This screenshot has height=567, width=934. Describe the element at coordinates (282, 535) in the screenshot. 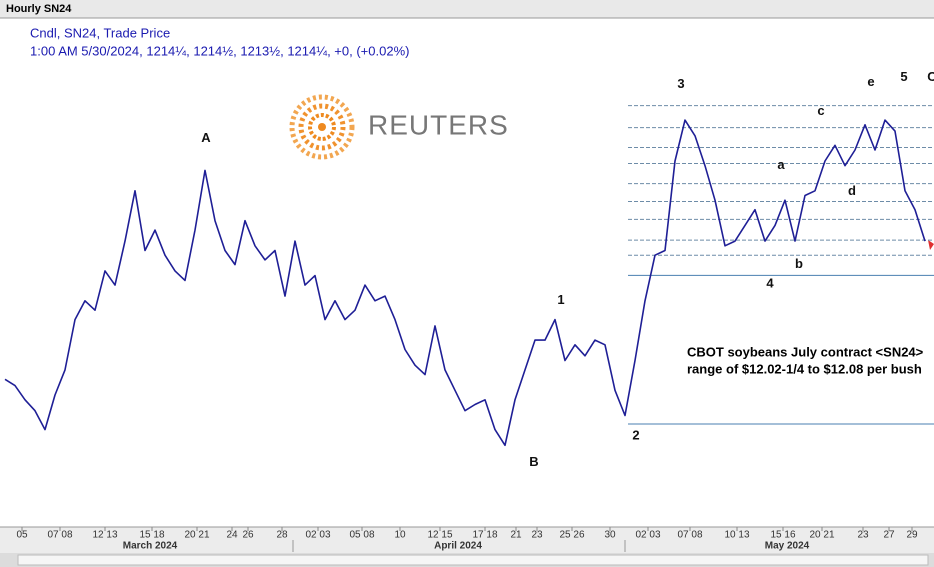

I see `x-tick-label: 28` at that location.